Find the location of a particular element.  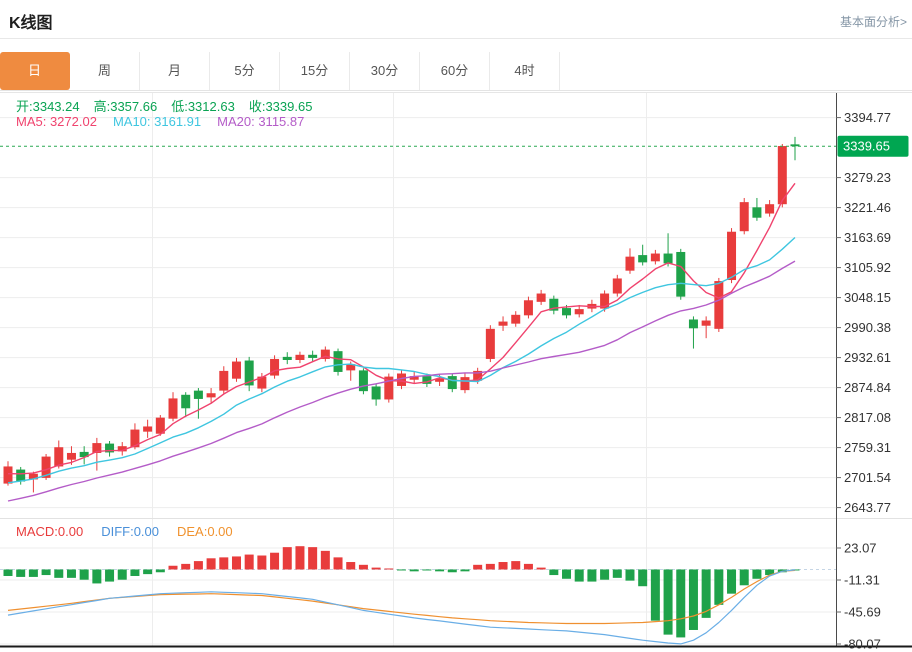

page-header: K线图 基本面分析> is located at coordinates (456, 19).